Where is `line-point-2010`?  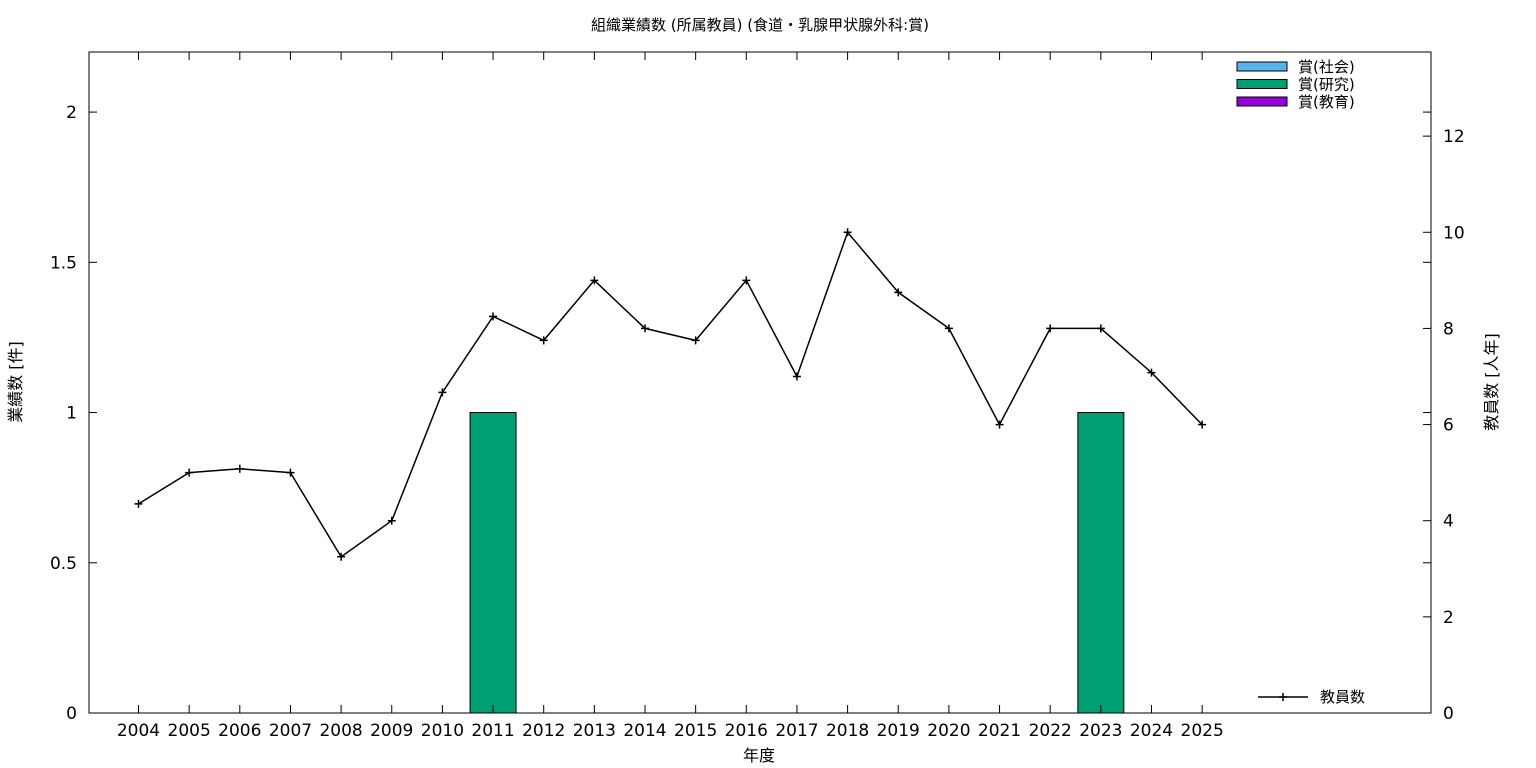 line-point-2010 is located at coordinates (442, 392).